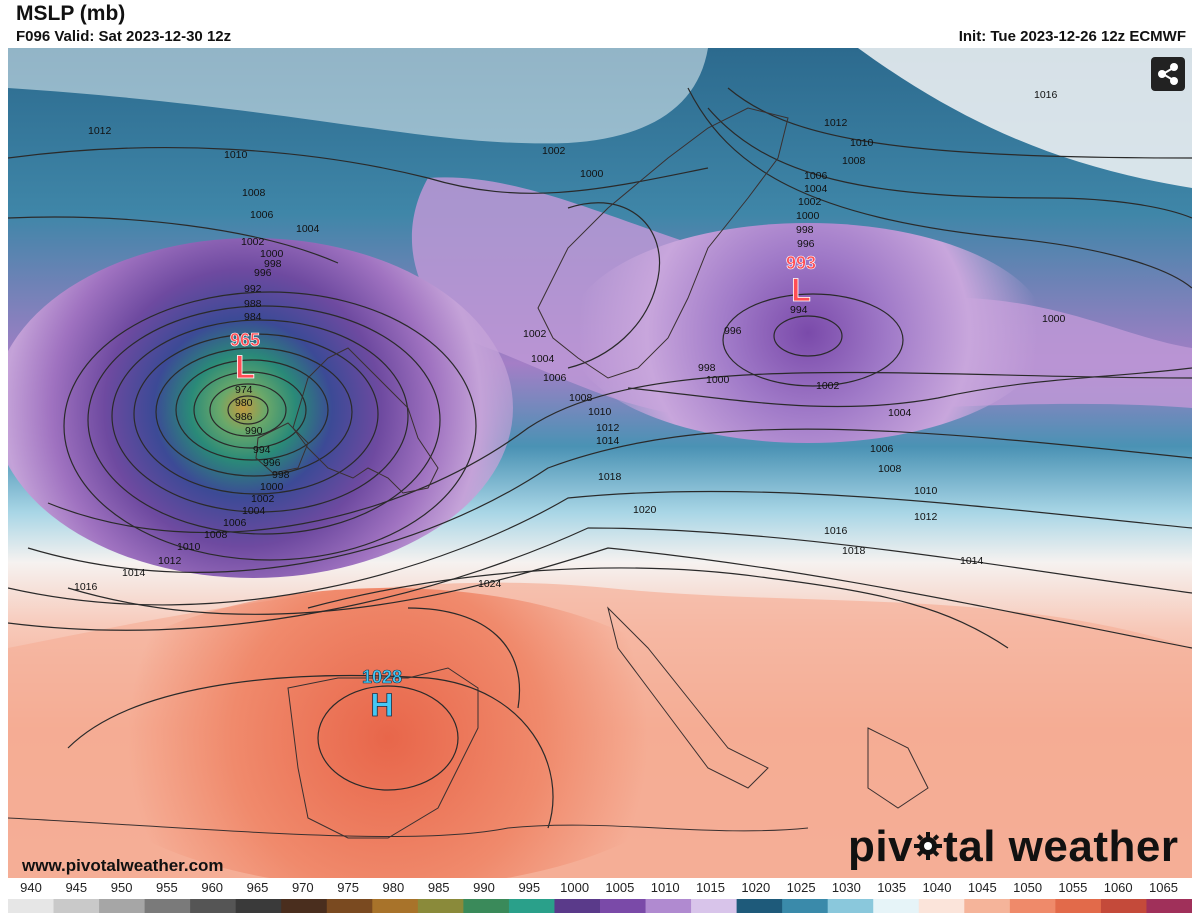 The height and width of the screenshot is (923, 1200). I want to click on gear-icon, so click(928, 847).